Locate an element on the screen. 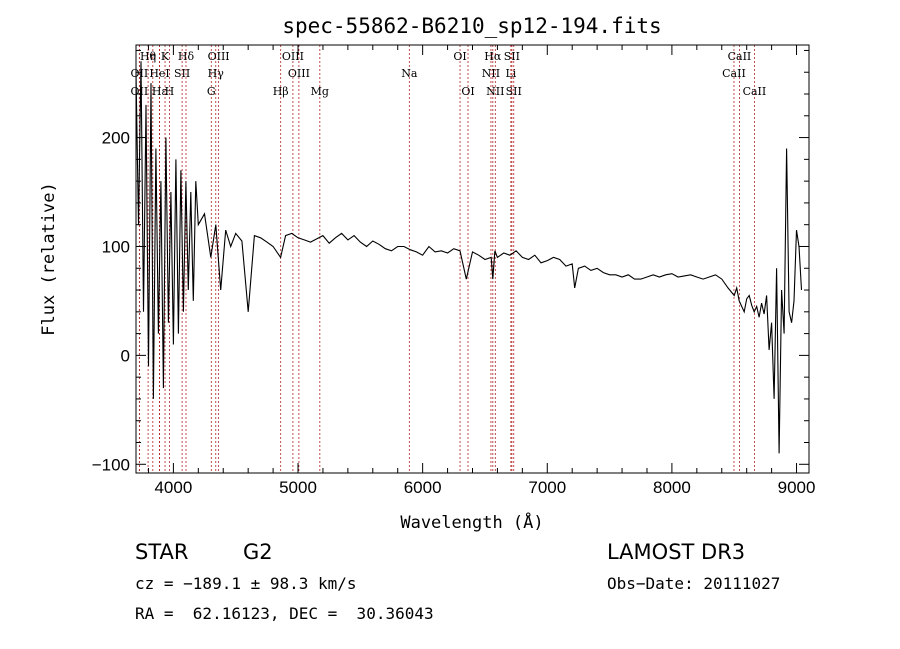  chart-title: spec-55862-B6210_sp12-194.fits is located at coordinates (471, 26).